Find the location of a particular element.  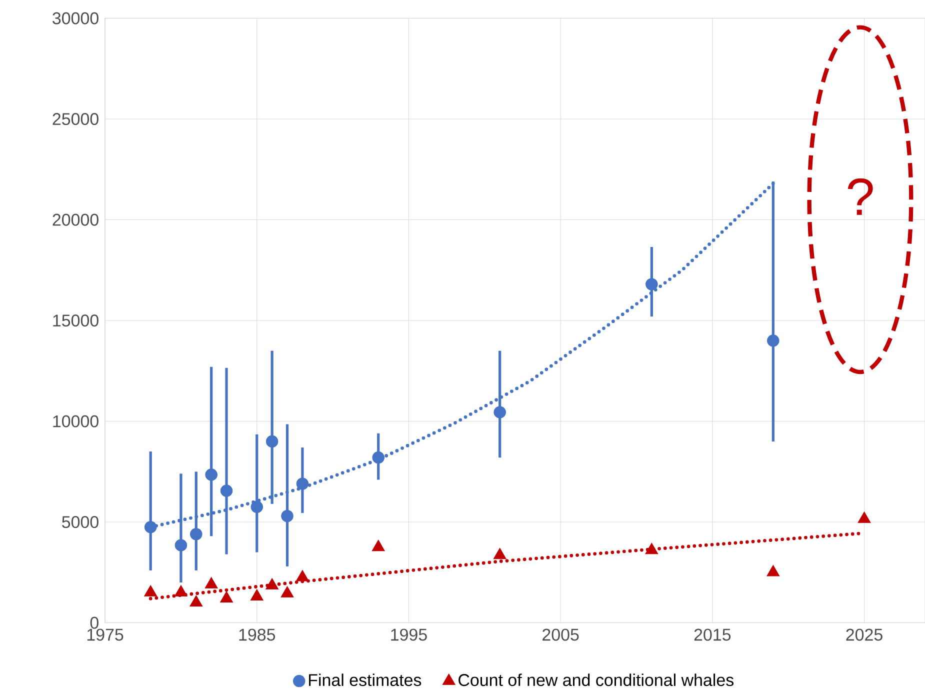

x-tick-label: 1975 is located at coordinates (105, 634).